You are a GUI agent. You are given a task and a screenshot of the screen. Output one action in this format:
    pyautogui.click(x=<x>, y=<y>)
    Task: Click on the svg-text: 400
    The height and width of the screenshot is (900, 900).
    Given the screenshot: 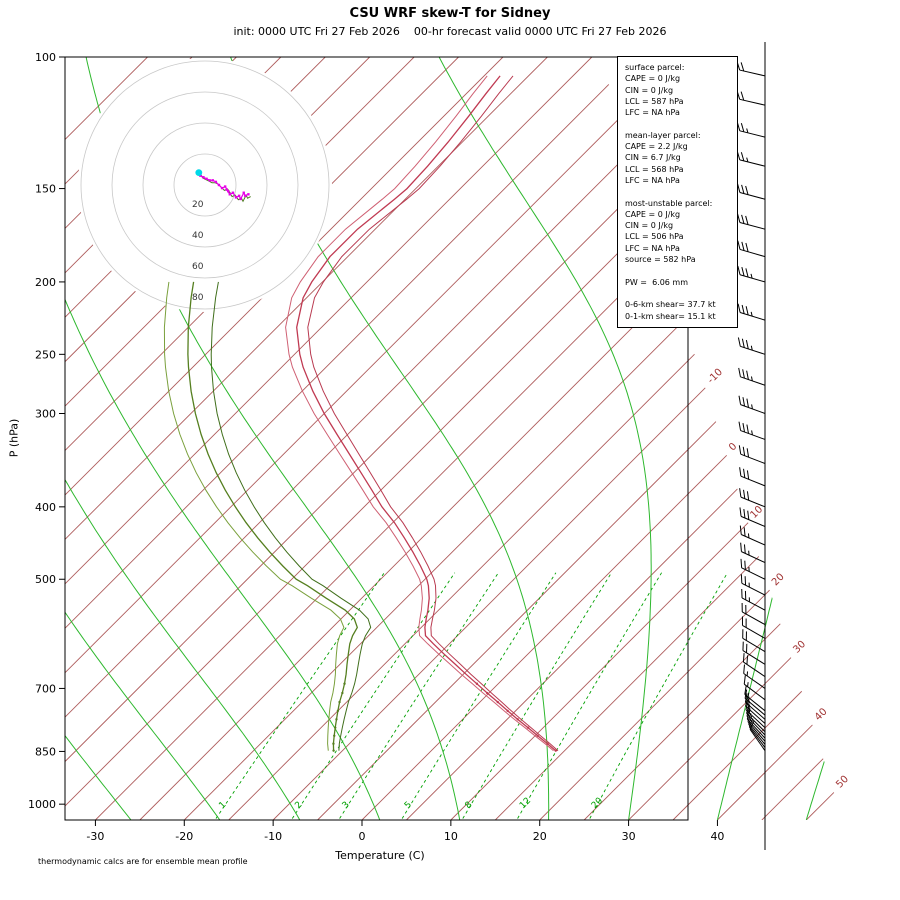 What is the action you would take?
    pyautogui.click(x=45, y=507)
    